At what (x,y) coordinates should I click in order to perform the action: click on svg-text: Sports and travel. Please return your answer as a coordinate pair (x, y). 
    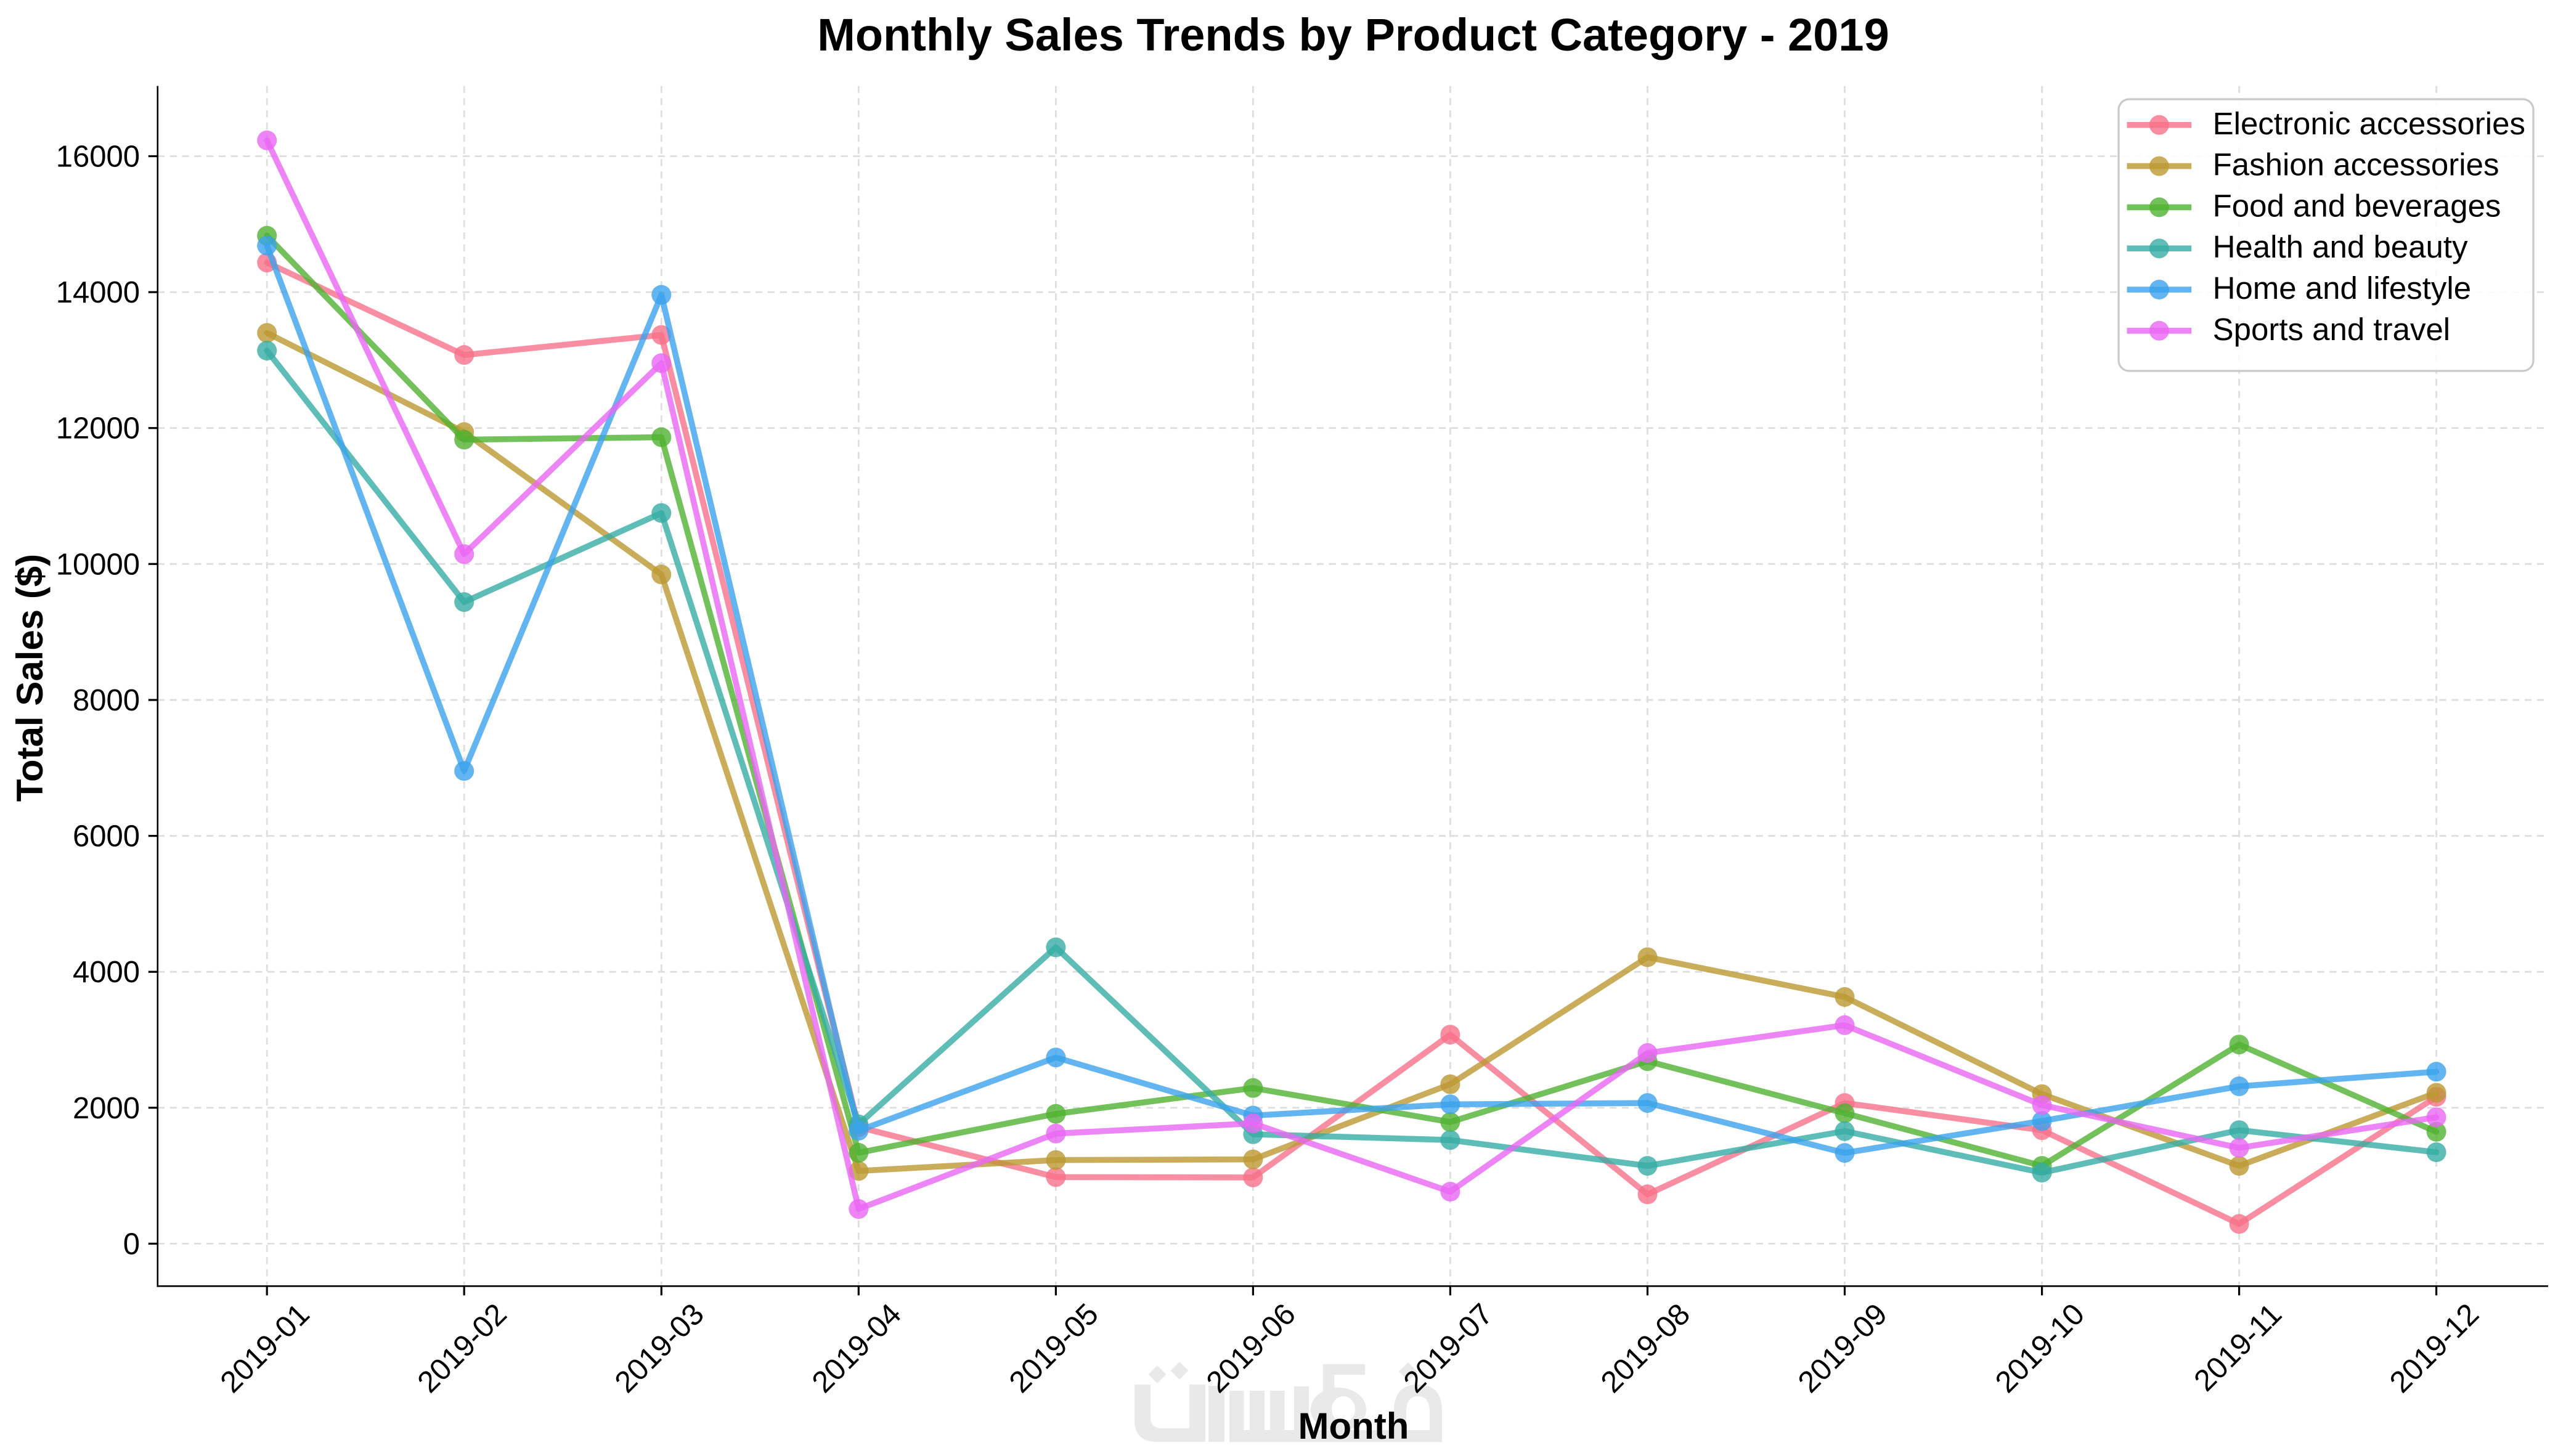
    Looking at the image, I should click on (2332, 329).